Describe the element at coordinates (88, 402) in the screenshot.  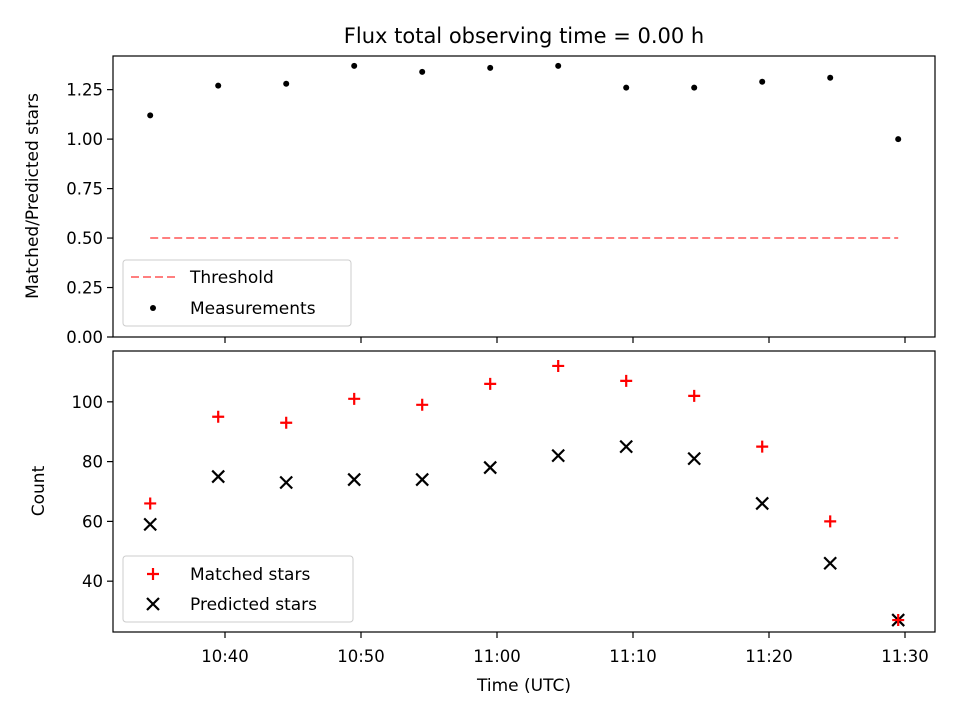
I see `bottom-y-tick-label: 100` at that location.